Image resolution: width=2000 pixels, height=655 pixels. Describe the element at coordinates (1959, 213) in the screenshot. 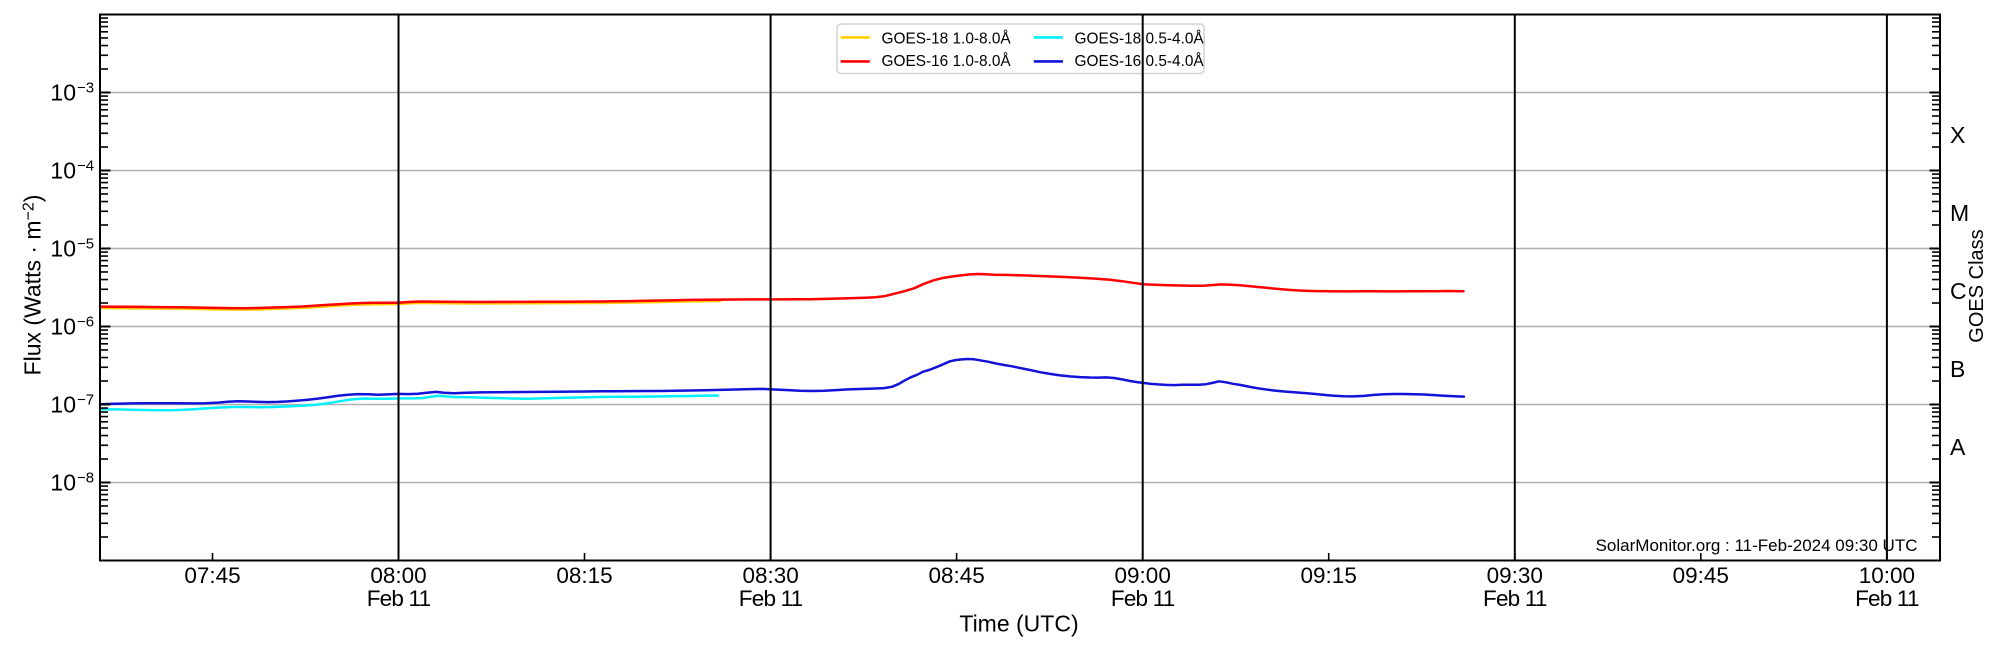

I see `svg-text: M` at that location.